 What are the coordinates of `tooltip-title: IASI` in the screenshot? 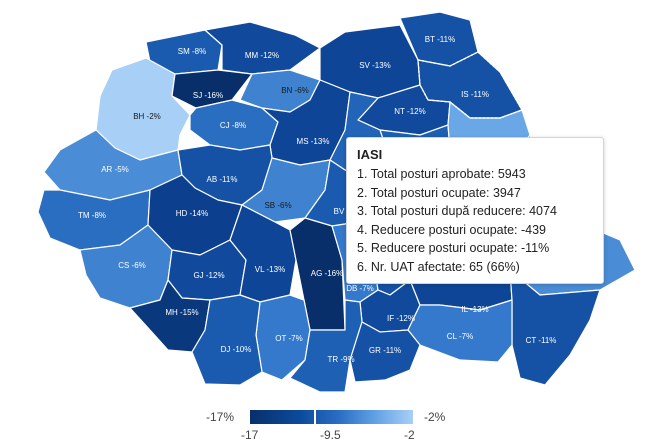 It's located at (370, 154).